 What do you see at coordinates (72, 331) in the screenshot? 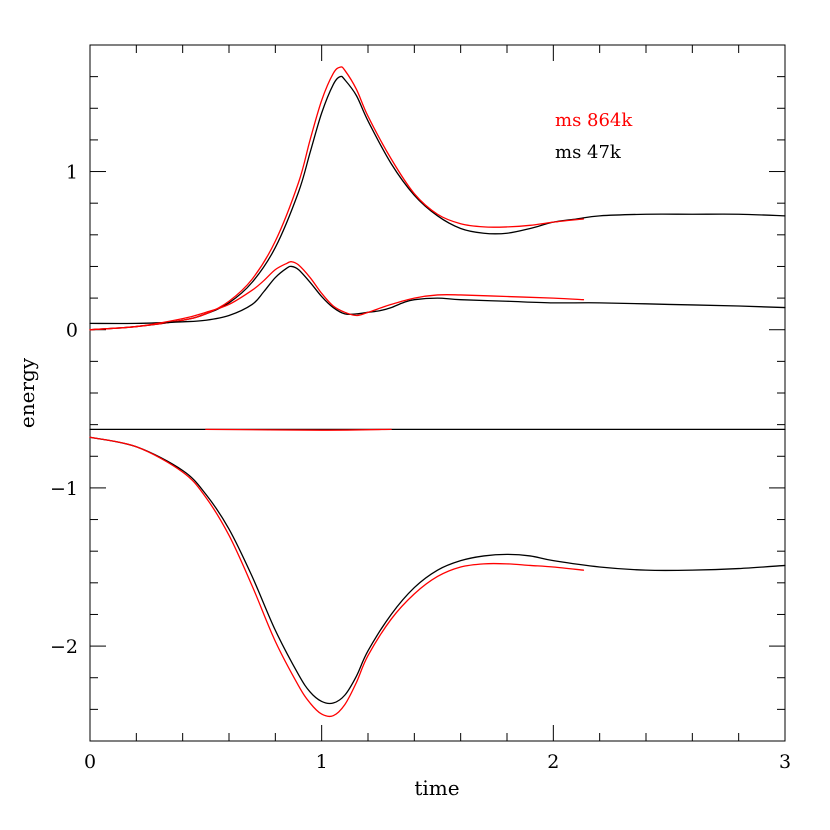
I see `y-tick-label: 0` at bounding box center [72, 331].